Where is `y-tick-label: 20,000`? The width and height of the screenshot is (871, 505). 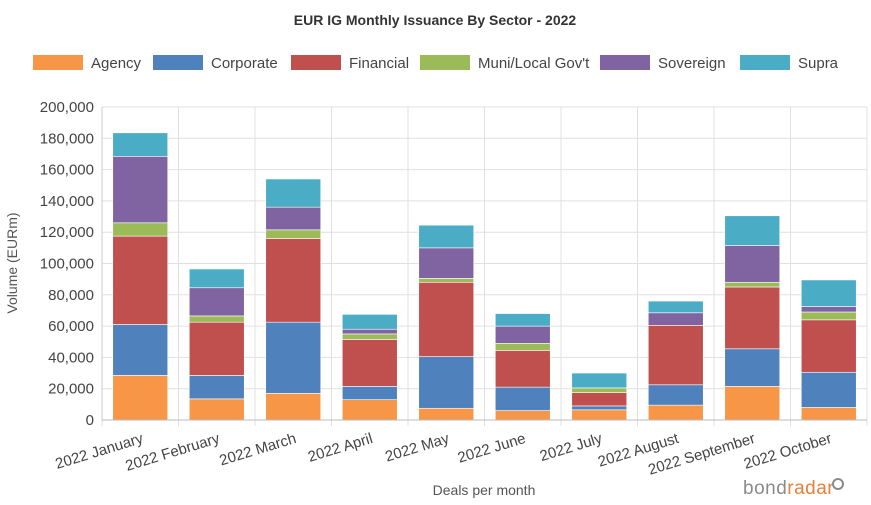 y-tick-label: 20,000 is located at coordinates (71, 389).